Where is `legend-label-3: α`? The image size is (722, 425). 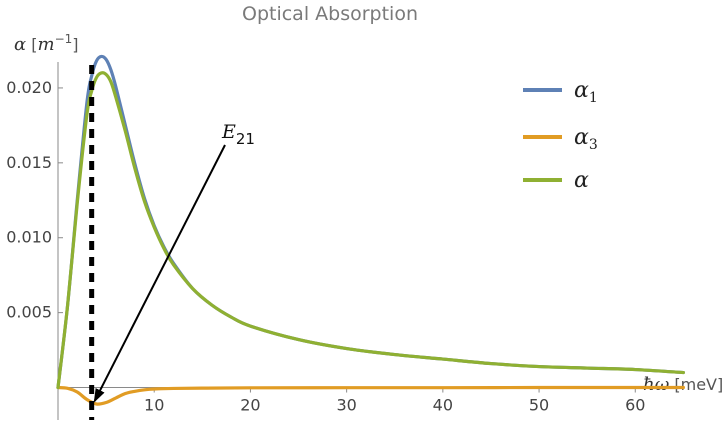
legend-label-3: α is located at coordinates (581, 180).